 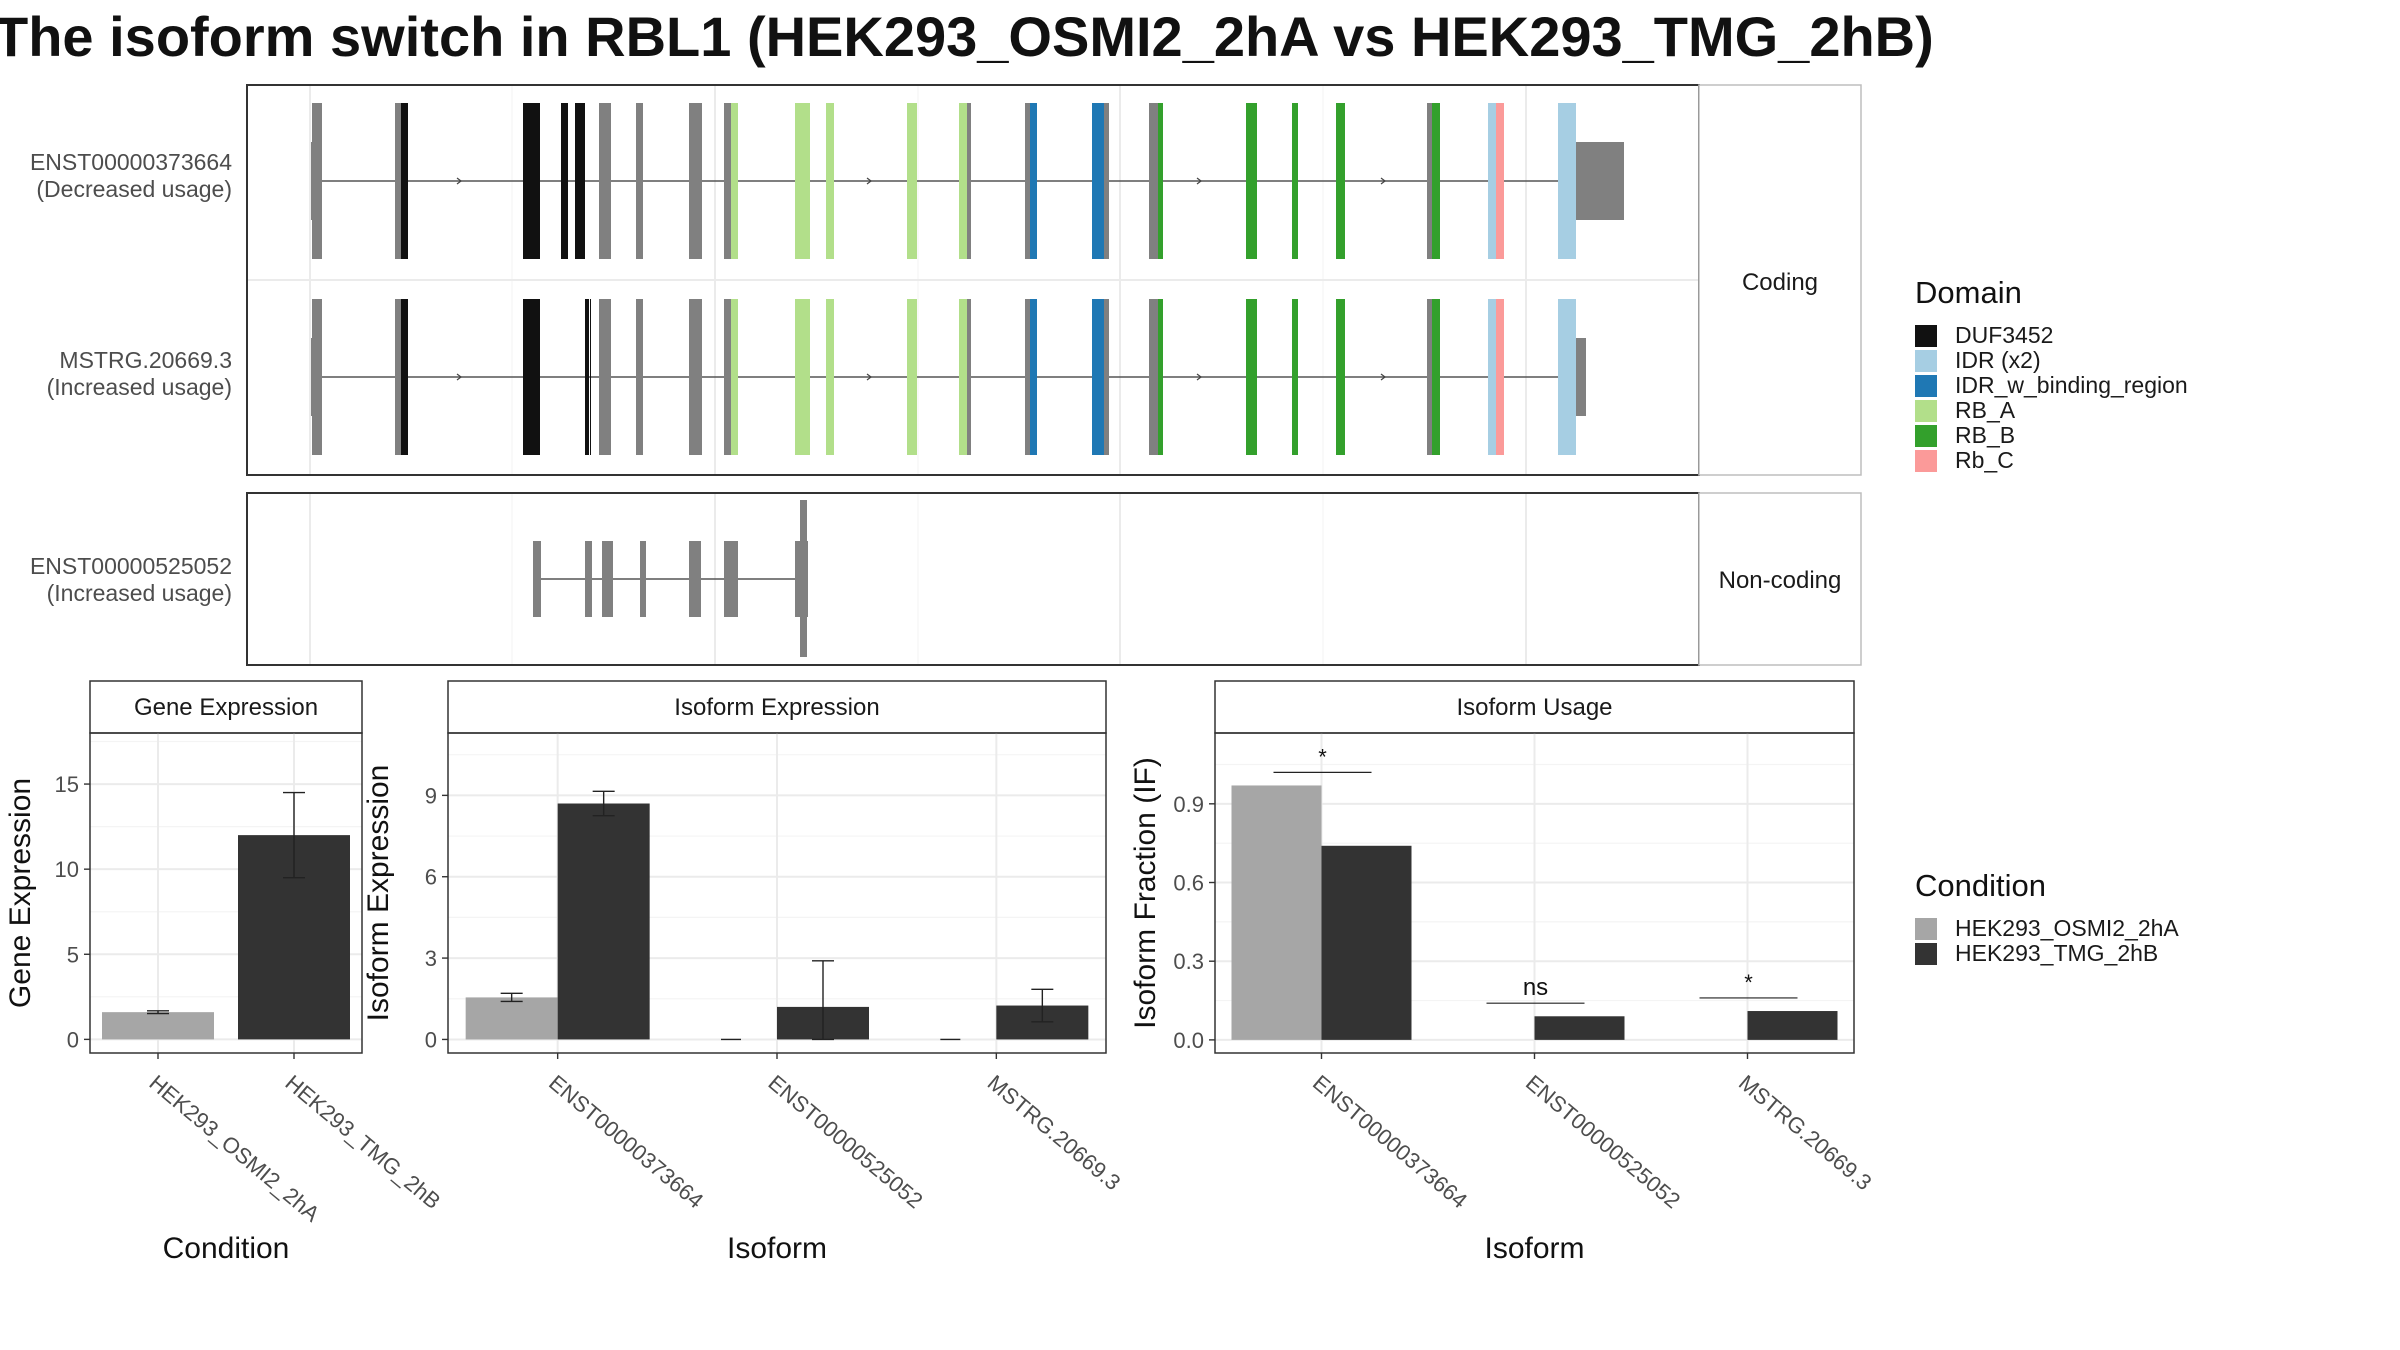 What do you see at coordinates (2057, 953) in the screenshot?
I see `condition-legend-label: HEK293_TMG_2hB` at bounding box center [2057, 953].